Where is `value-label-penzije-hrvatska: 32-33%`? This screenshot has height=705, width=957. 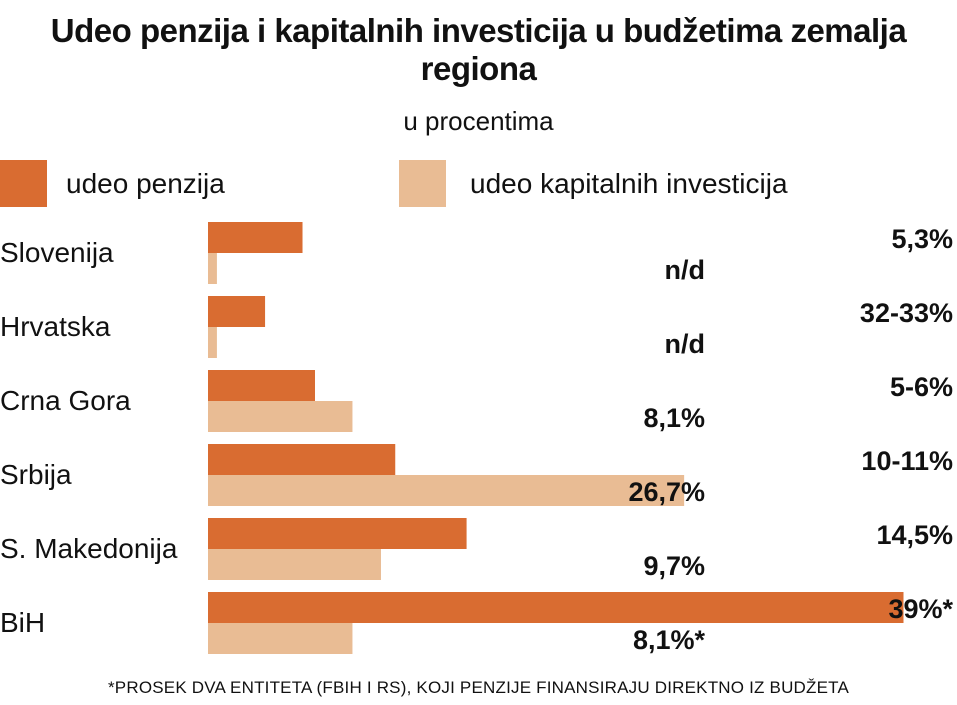 value-label-penzije-hrvatska: 32-33% is located at coordinates (906, 313).